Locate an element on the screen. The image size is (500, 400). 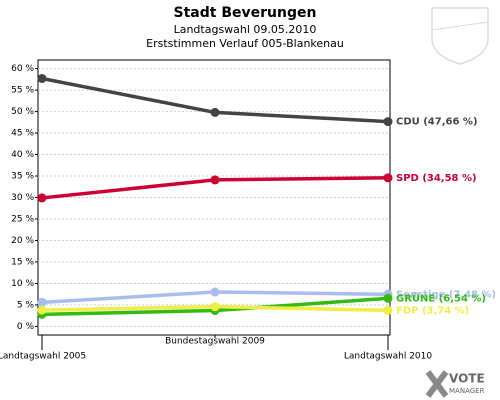
y-tick-label: 5 % is located at coordinates (26, 305).